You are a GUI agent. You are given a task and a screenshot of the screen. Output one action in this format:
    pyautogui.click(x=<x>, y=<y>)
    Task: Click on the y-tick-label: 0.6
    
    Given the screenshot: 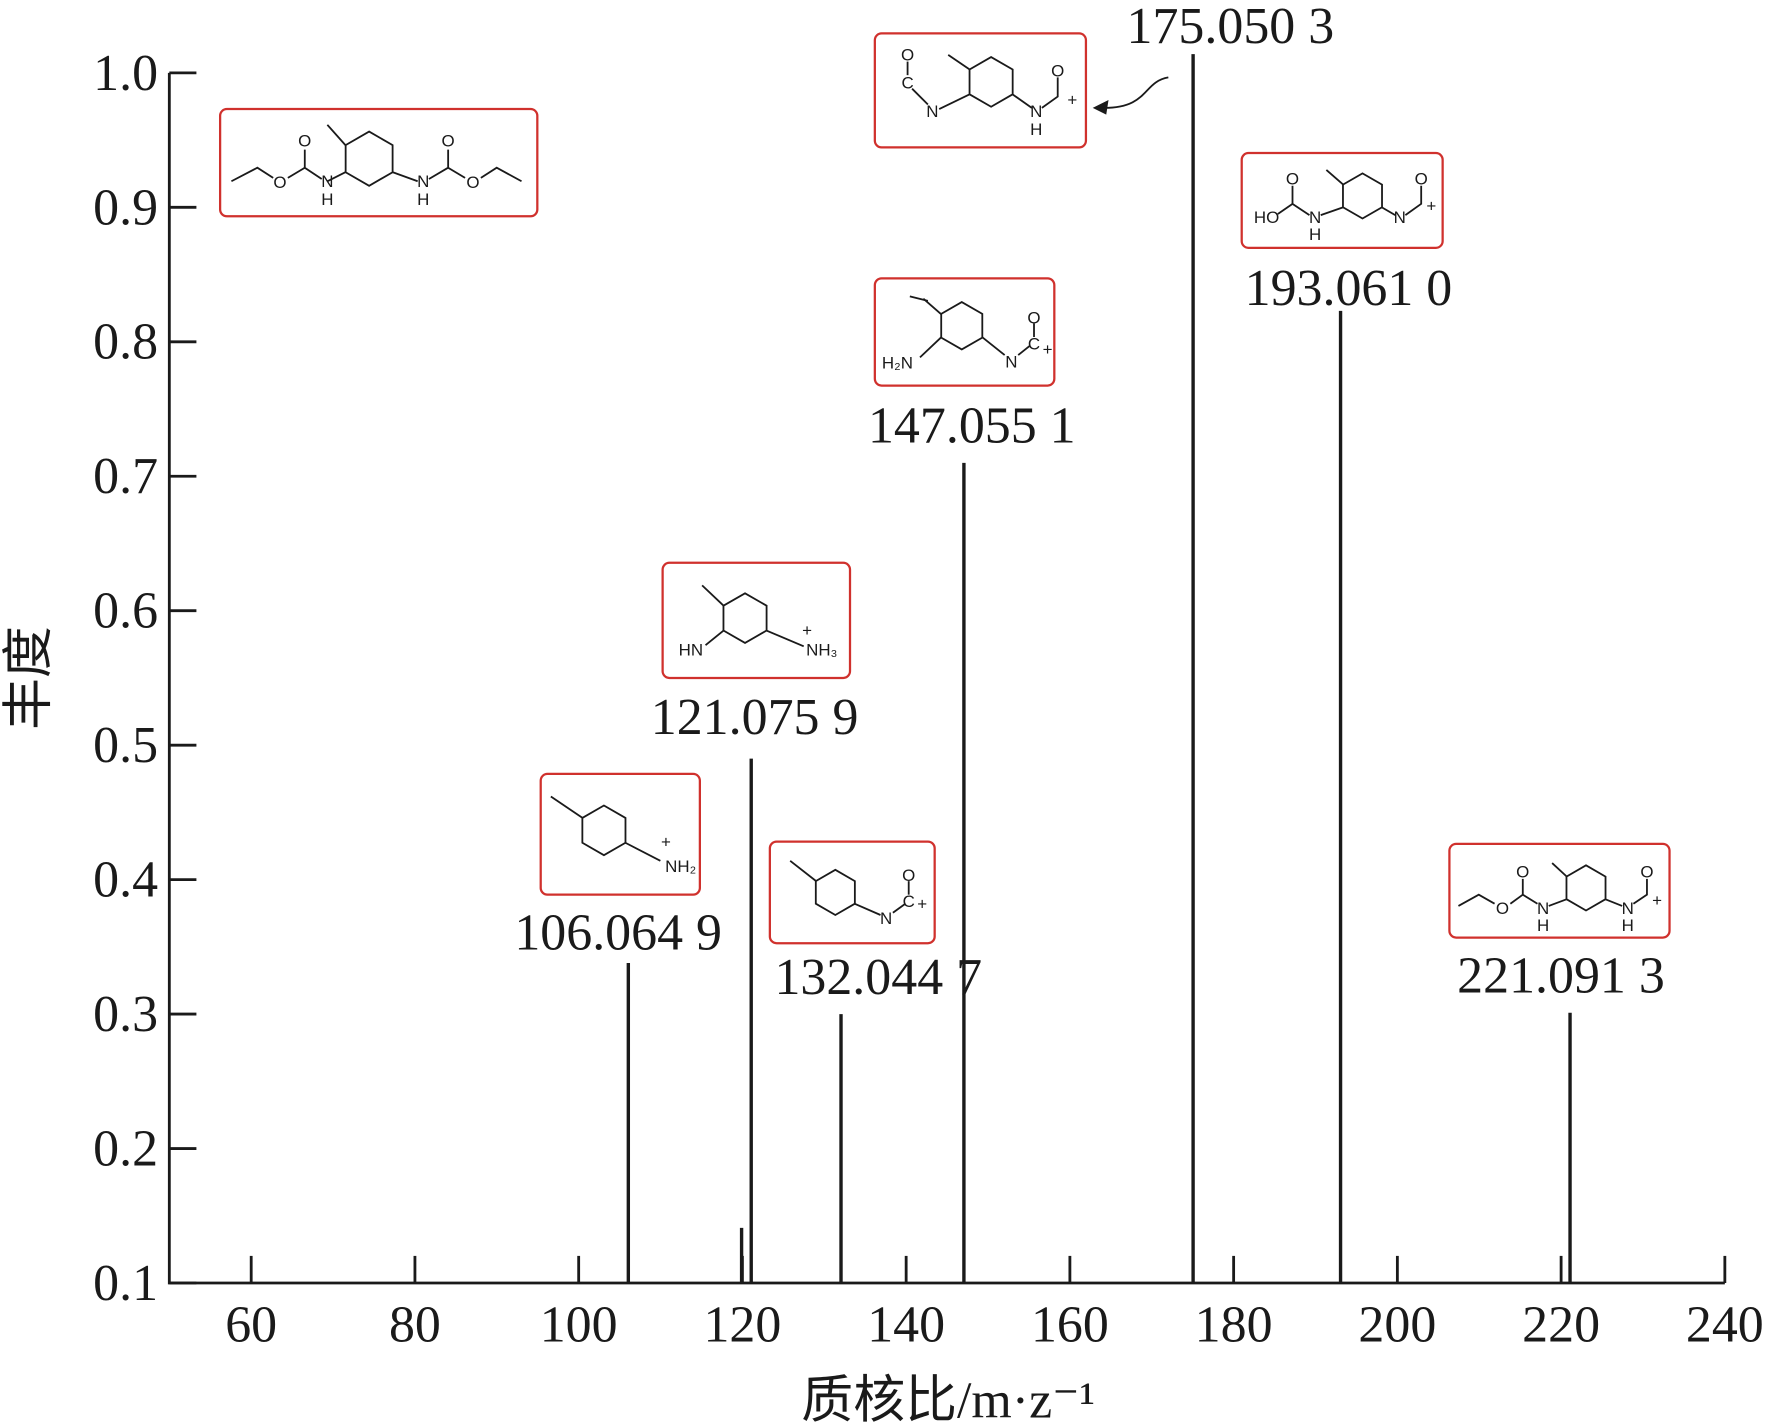 What is the action you would take?
    pyautogui.click(x=125, y=611)
    